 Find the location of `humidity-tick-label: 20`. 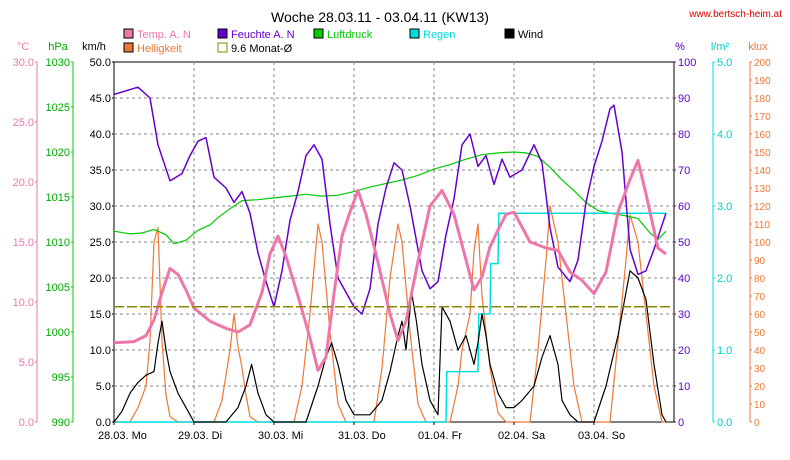

humidity-tick-label: 20 is located at coordinates (684, 351).